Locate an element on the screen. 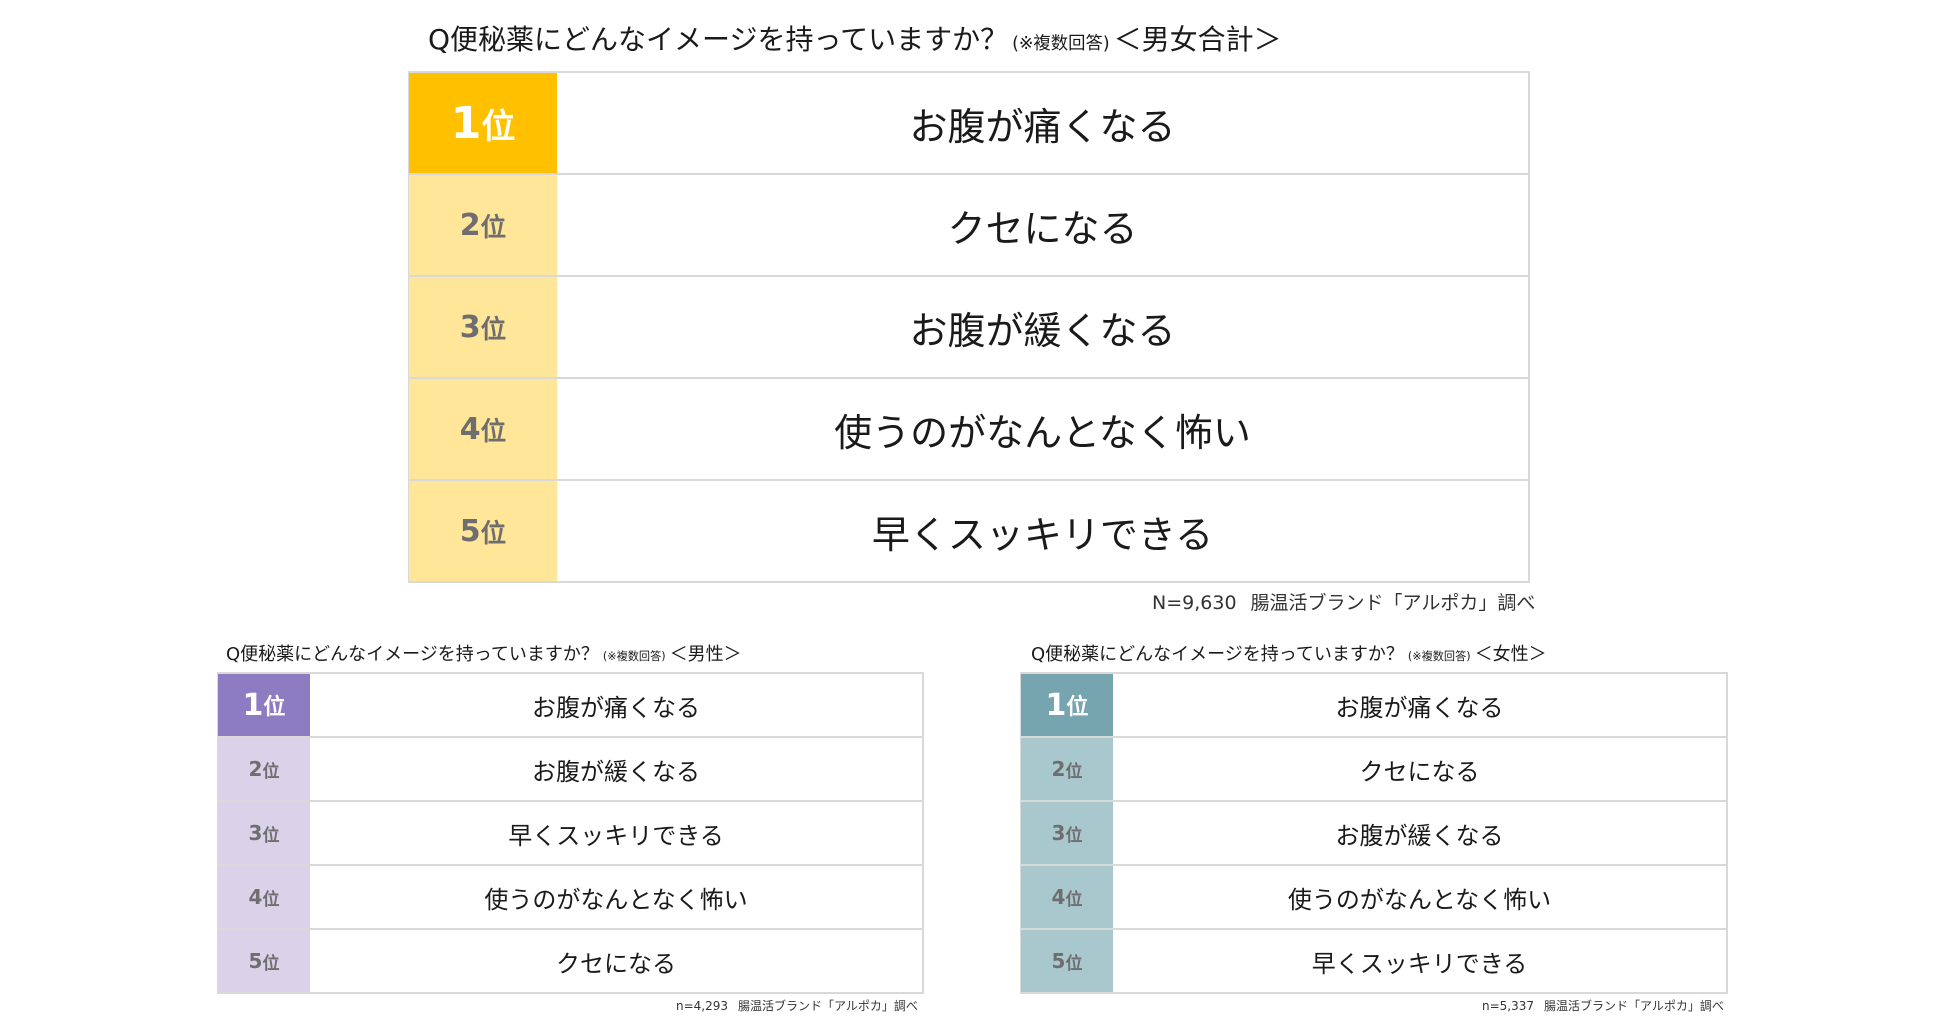  female-title-question: Q便秘薬にどんなイメージを持っていますか？ is located at coordinates (1217, 654).